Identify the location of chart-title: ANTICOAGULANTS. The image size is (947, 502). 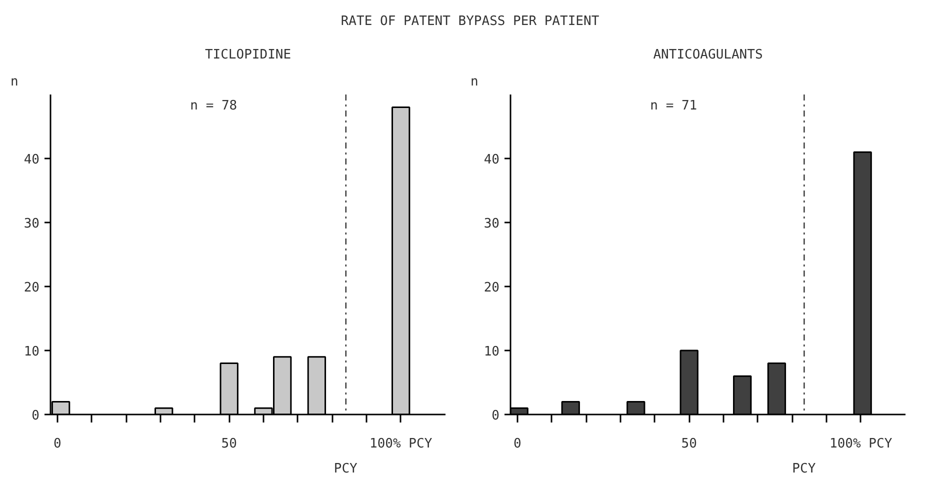
(708, 55).